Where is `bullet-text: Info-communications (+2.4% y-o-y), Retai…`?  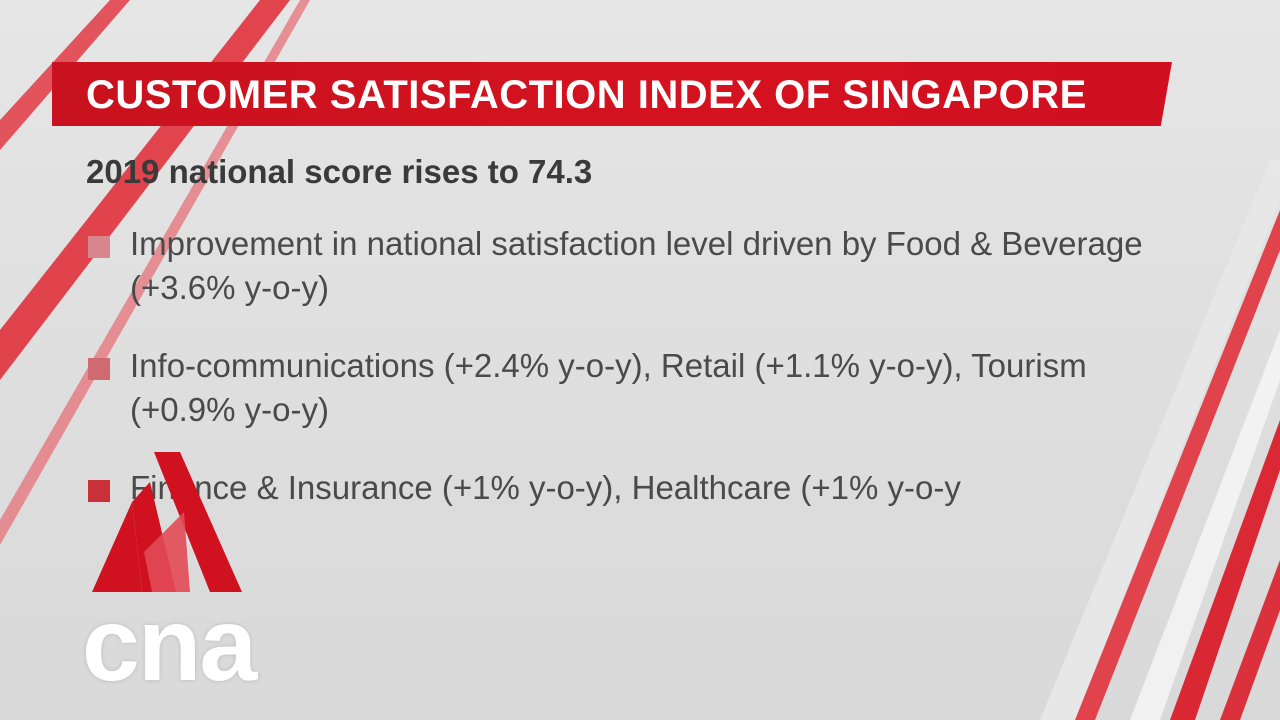 bullet-text: Info-communications (+2.4% y-o-y), Retai… is located at coordinates (608, 387).